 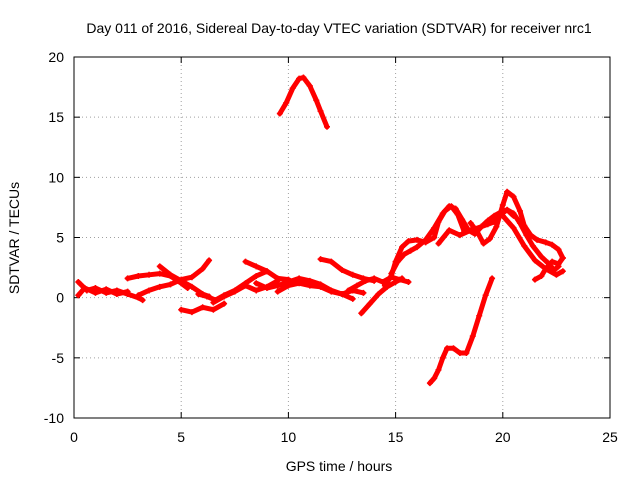 What do you see at coordinates (56, 117) in the screenshot?
I see `y-tick-label: 15` at bounding box center [56, 117].